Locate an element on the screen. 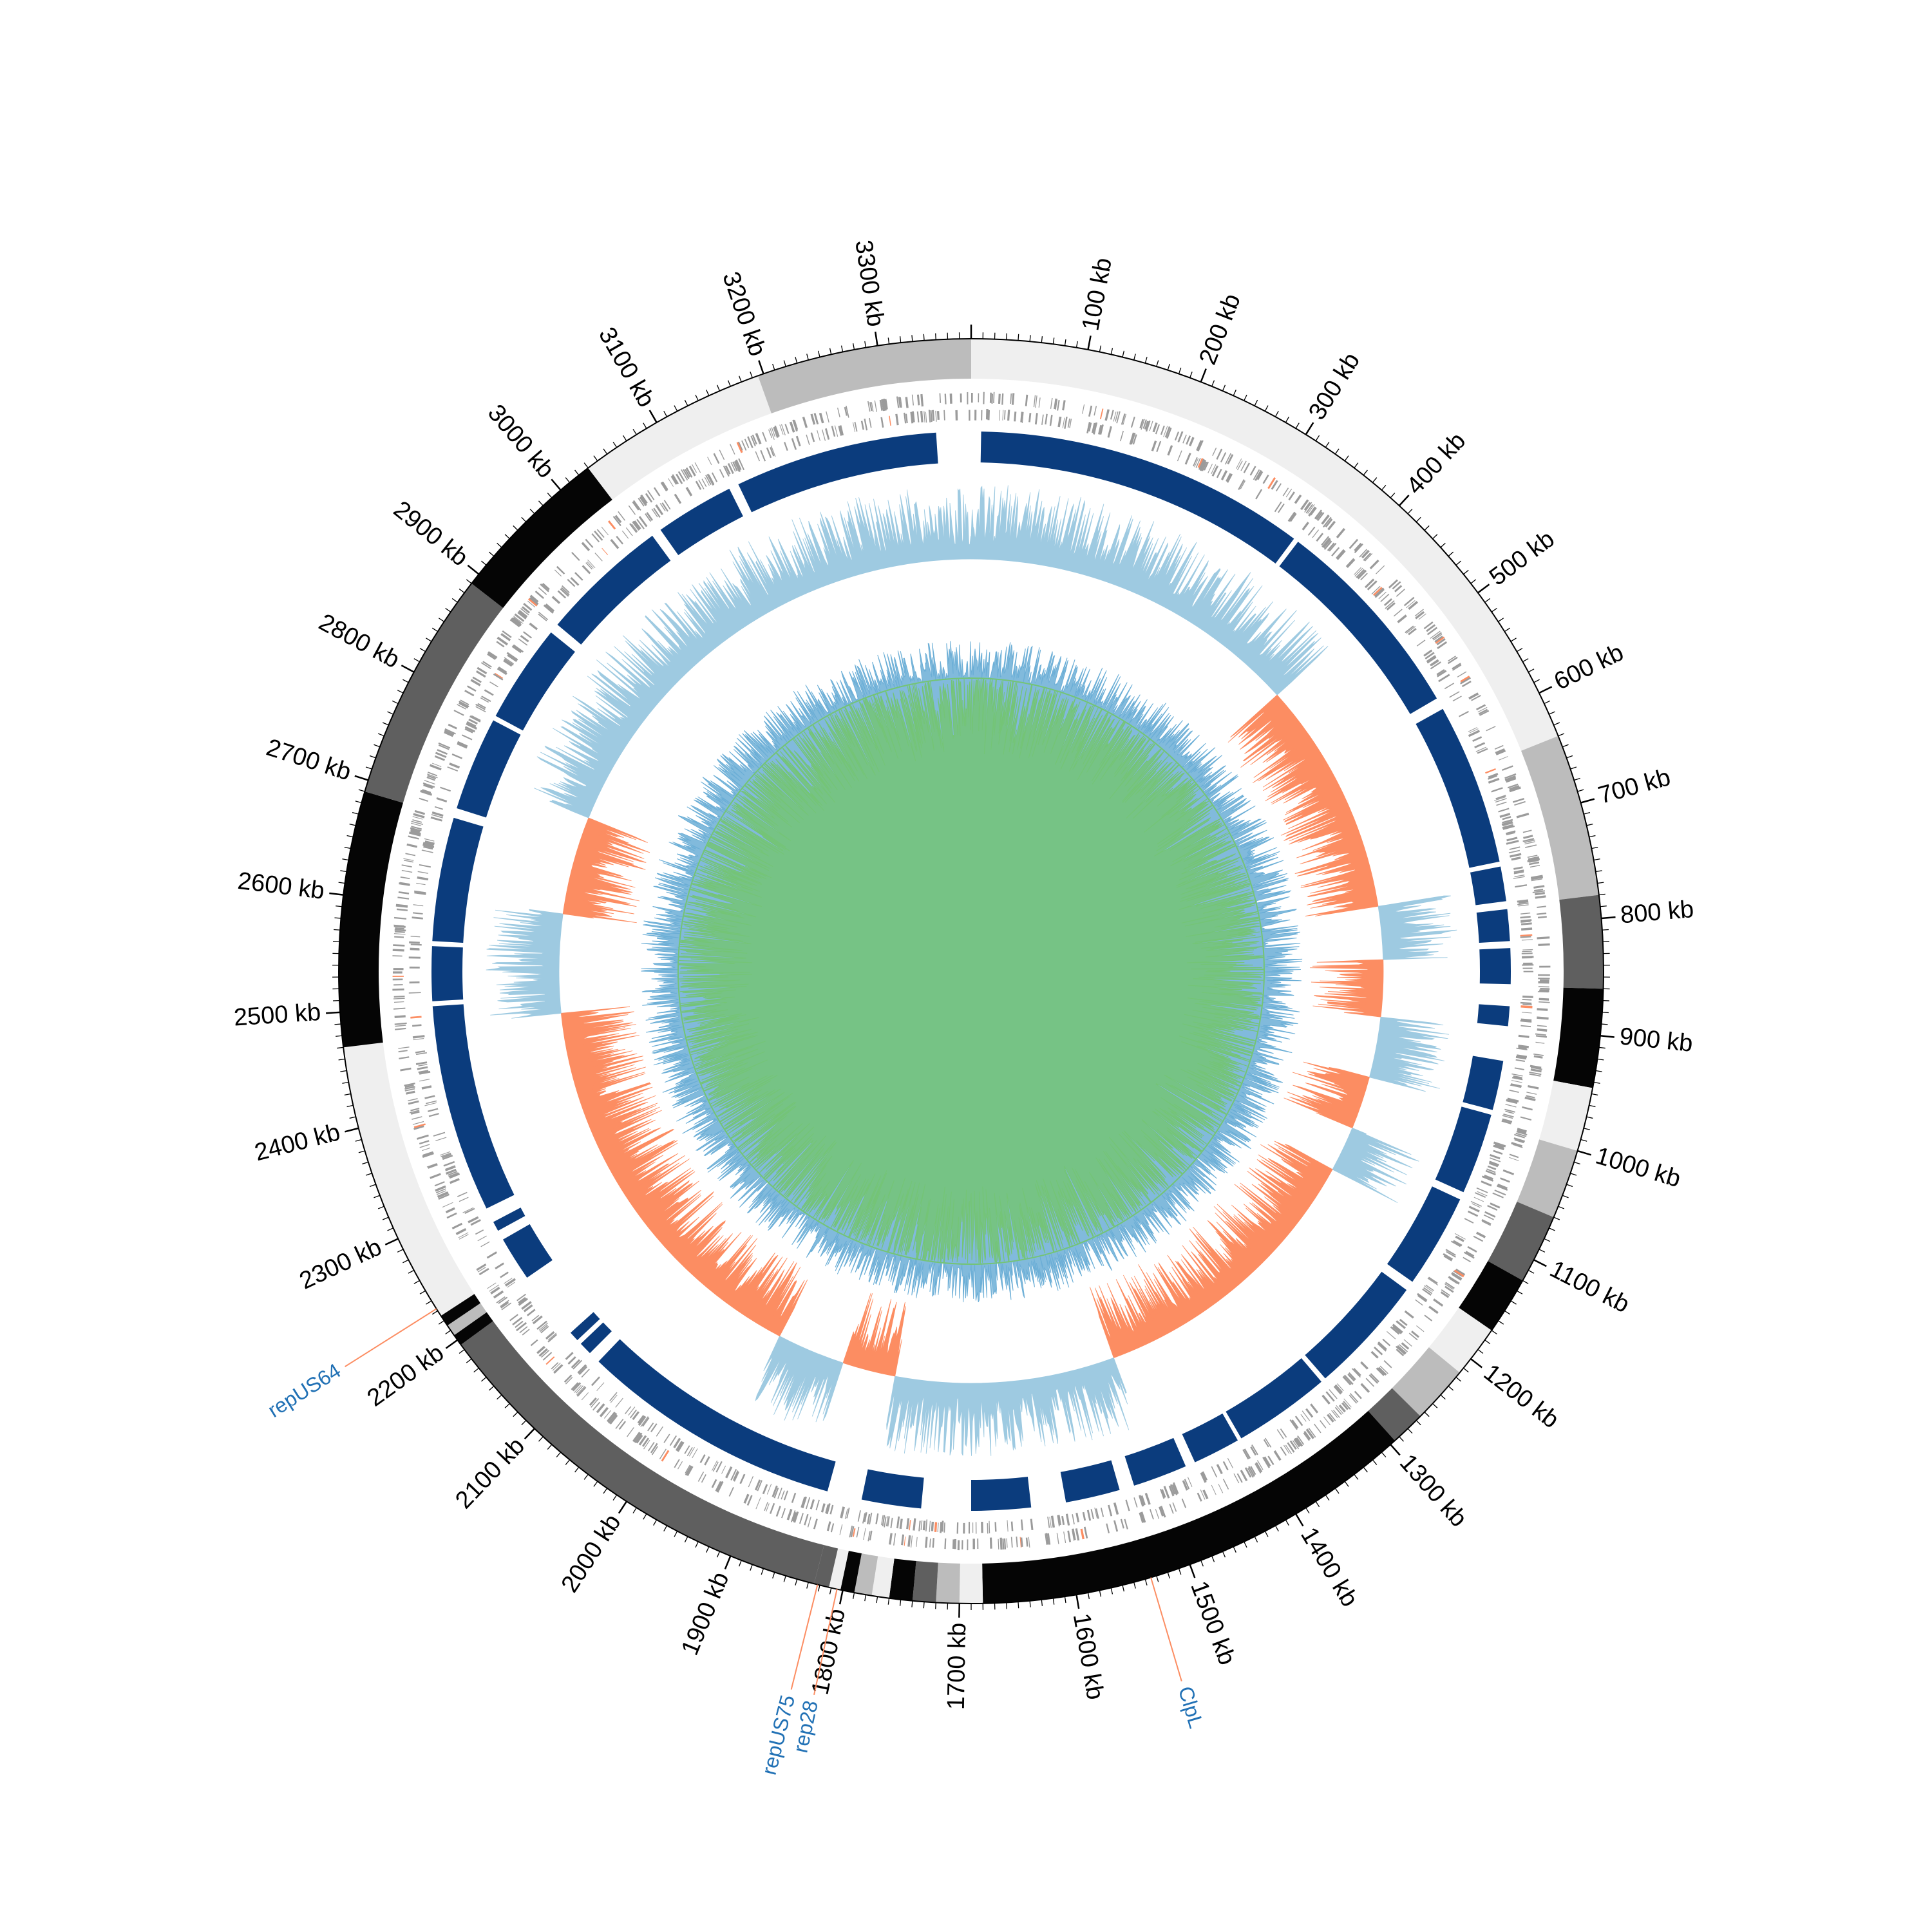 The height and width of the screenshot is (1932, 1932). annotation-label-clpl: ClpL is located at coordinates (1191, 1706).